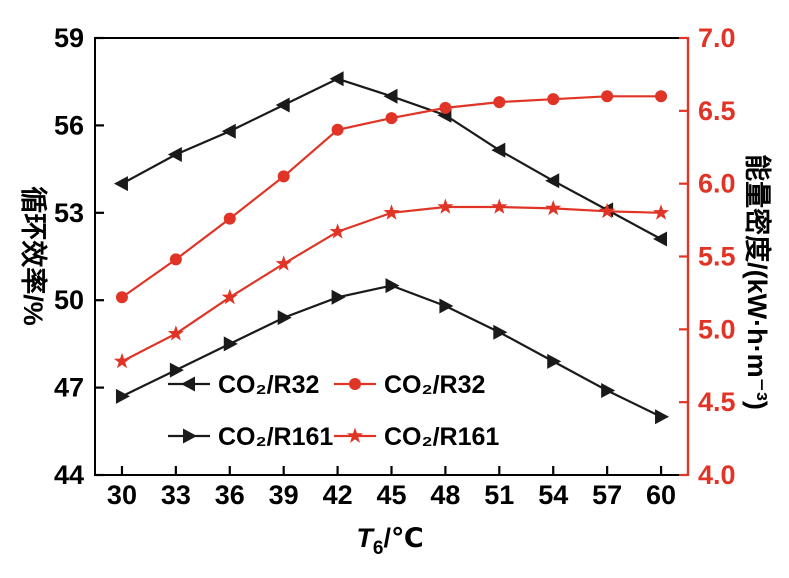 The height and width of the screenshot is (578, 789). What do you see at coordinates (188, 384) in the screenshot?
I see `legend-marker-efficiency-co2-r32` at bounding box center [188, 384].